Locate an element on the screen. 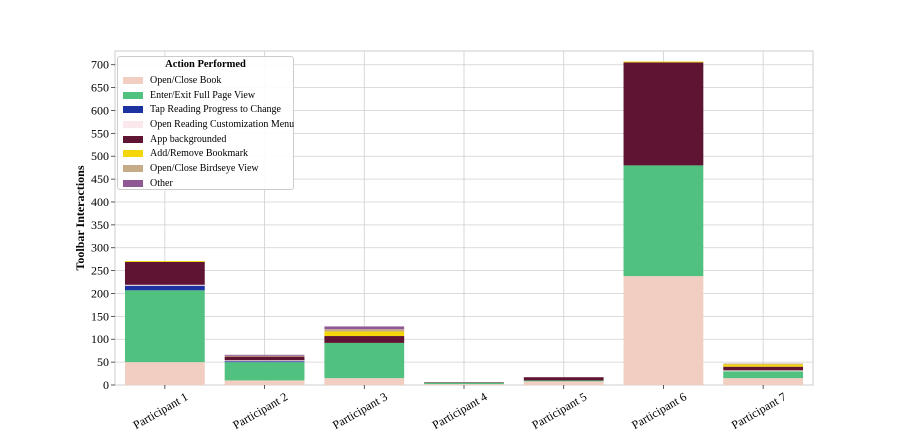 The image size is (904, 432). x-tick-label: Participant 2 is located at coordinates (260, 410).